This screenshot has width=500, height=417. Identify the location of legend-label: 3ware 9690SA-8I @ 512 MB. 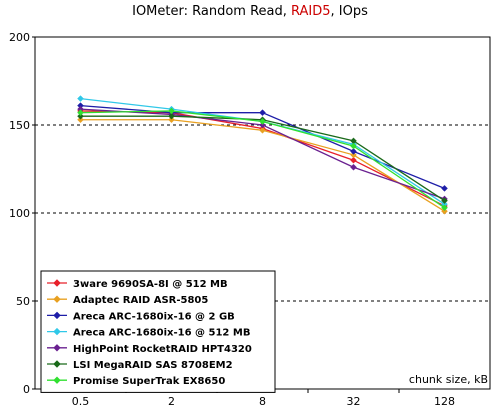
(150, 284).